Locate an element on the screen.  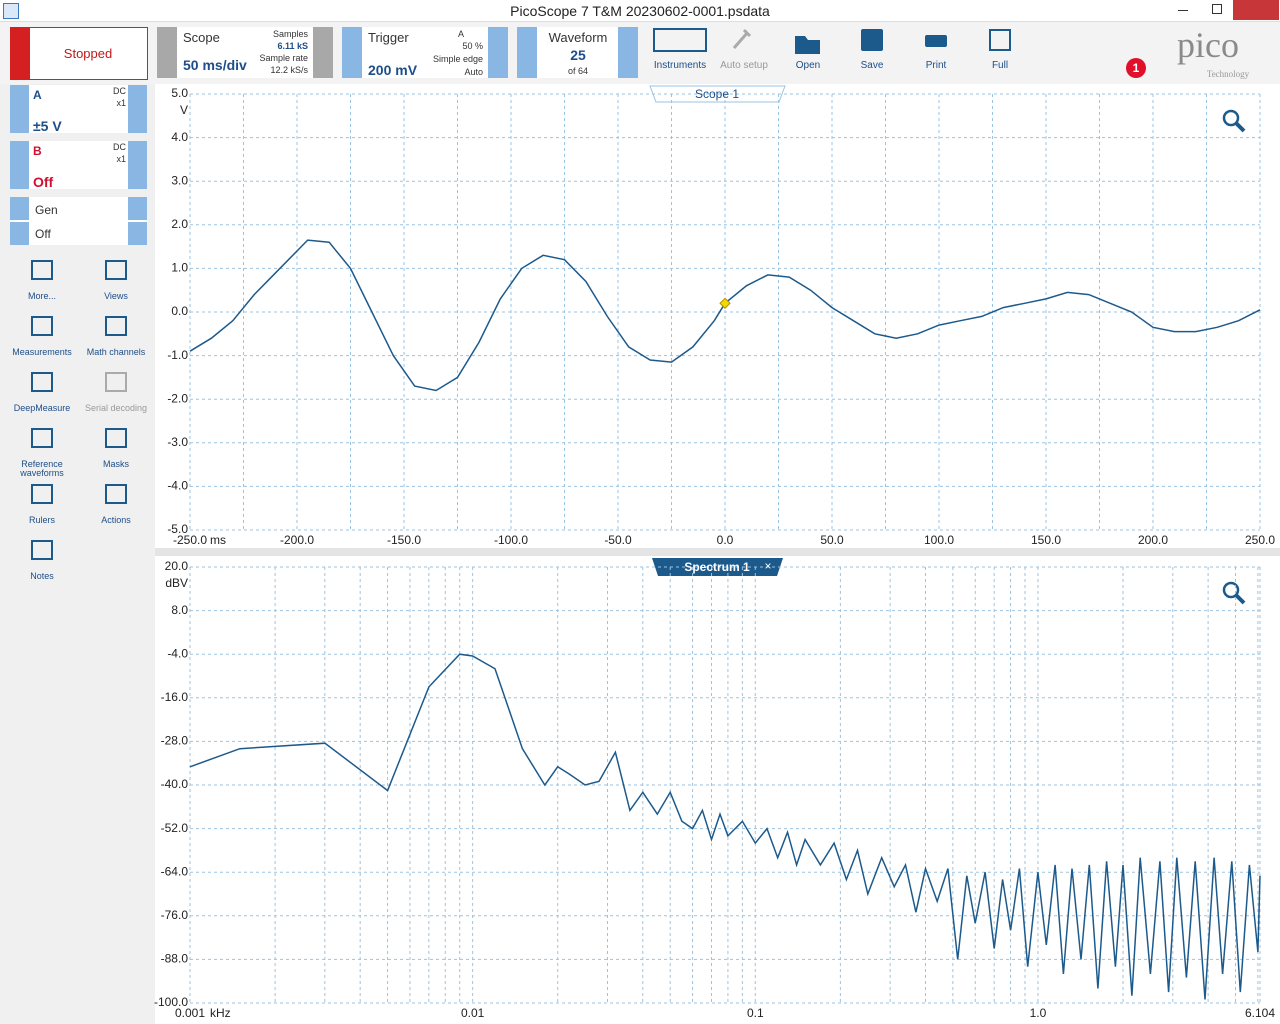
x-tick-label: -250.0 is located at coordinates (190, 540).